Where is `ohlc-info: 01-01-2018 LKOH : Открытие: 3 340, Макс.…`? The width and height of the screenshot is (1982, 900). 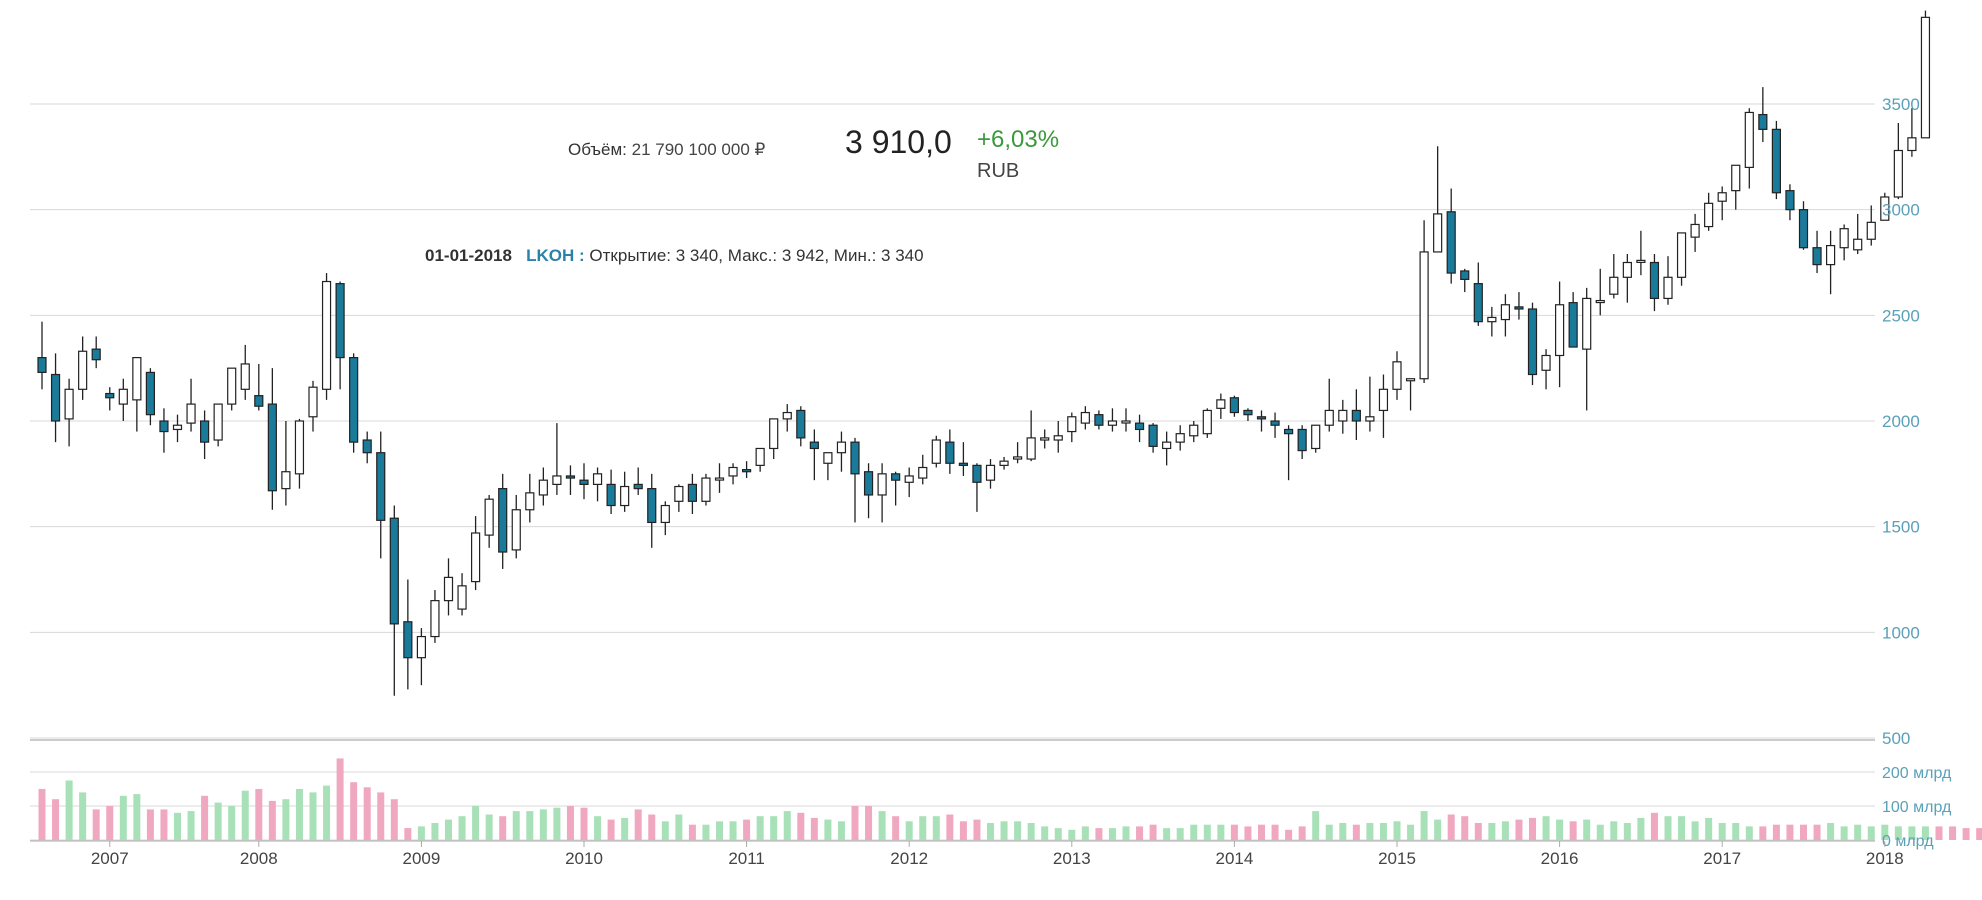
ohlc-info: 01-01-2018 LKOH : Открытие: 3 340, Макс.… is located at coordinates (674, 256).